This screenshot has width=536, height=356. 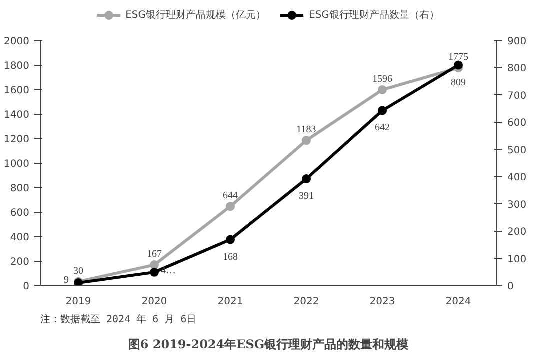 What do you see at coordinates (66, 280) in the screenshot?
I see `data-label: 9` at bounding box center [66, 280].